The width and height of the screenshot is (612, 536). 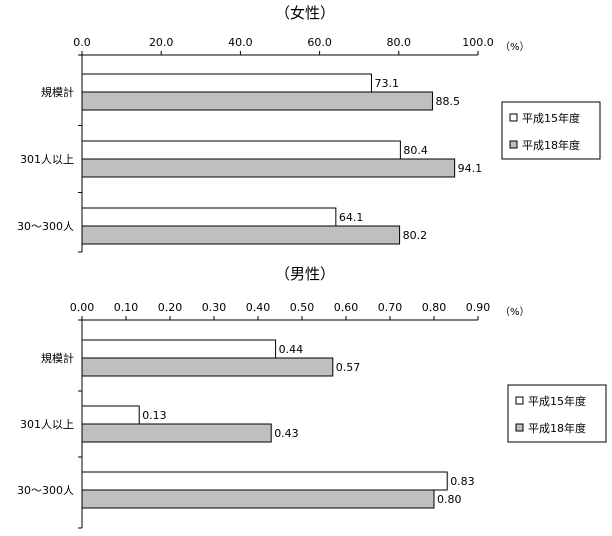 I want to click on x-tick-label: 0.80, so click(x=434, y=307).